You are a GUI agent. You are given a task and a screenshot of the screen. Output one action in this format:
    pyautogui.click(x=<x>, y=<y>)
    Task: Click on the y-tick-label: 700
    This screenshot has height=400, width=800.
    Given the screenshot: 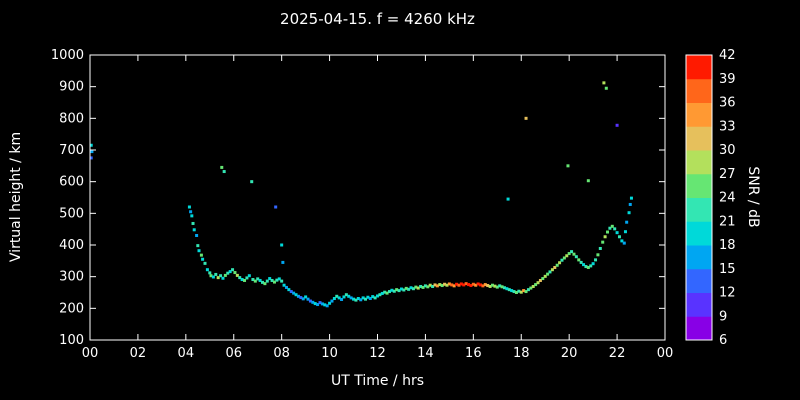 What is the action you would take?
    pyautogui.click(x=71, y=150)
    